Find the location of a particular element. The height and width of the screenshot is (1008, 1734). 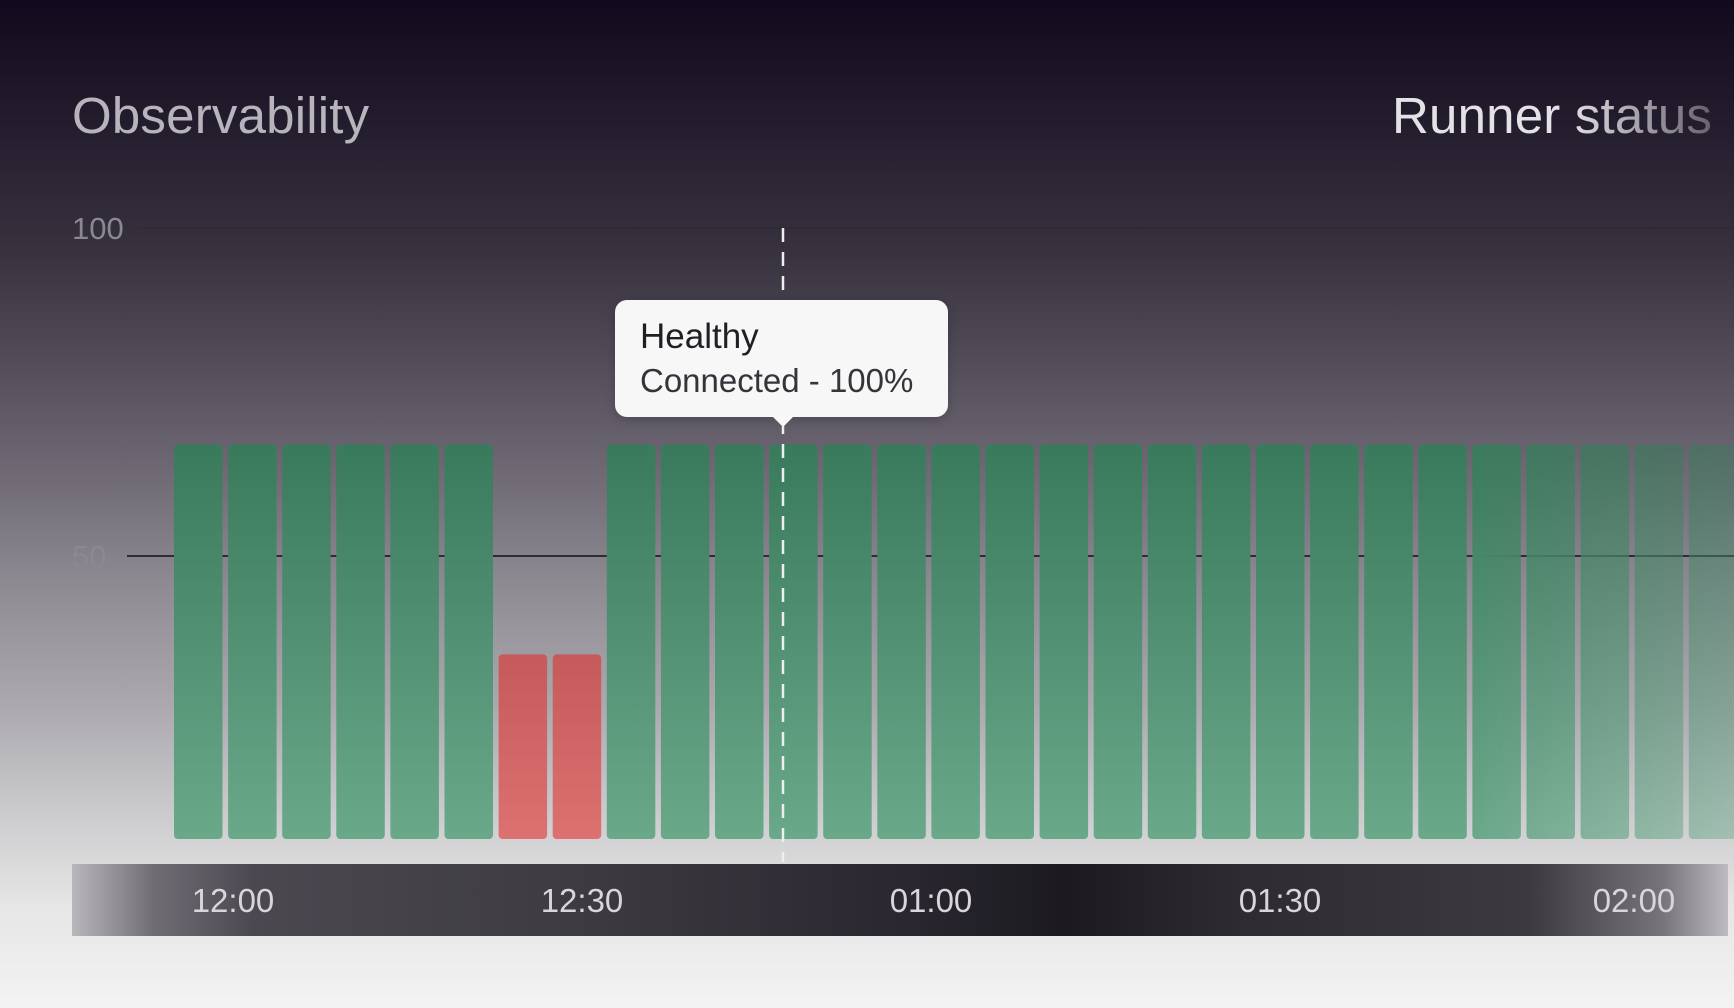

tooltip-subtitle: Connected - 100% is located at coordinates (777, 380).